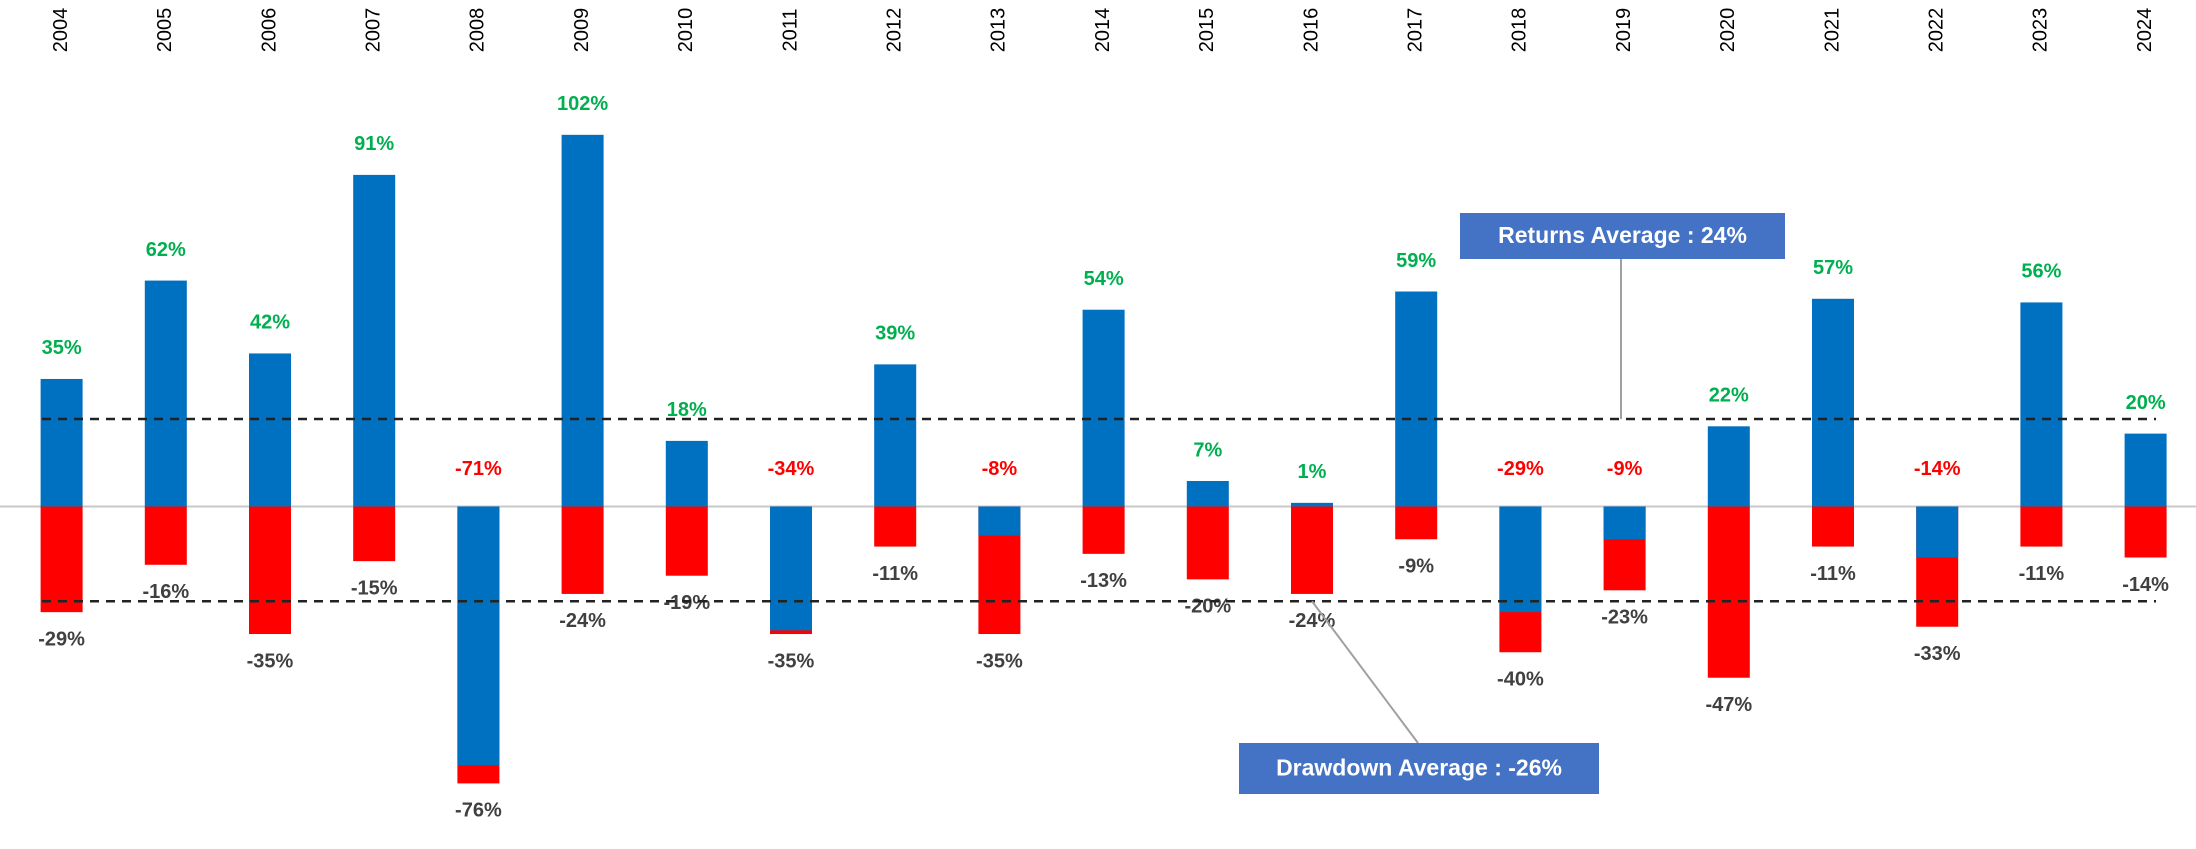 The image size is (2196, 849). Describe the element at coordinates (2041, 272) in the screenshot. I see `return-label: 56%` at that location.